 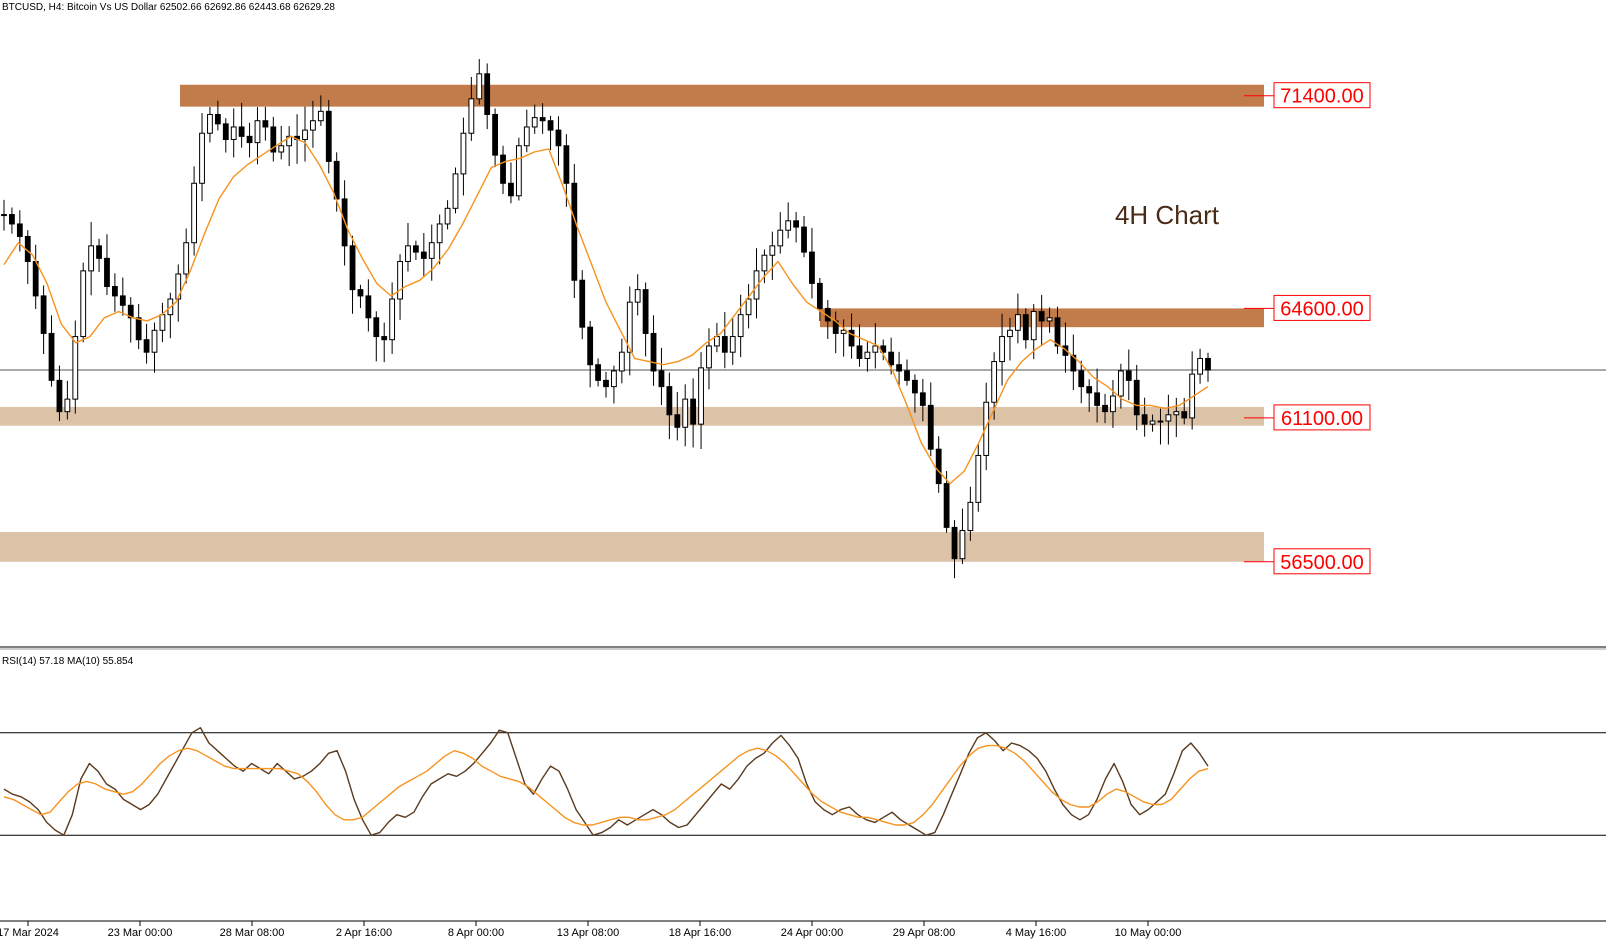 I want to click on x-tick-label: 17 Mar 2024, so click(x=29, y=933).